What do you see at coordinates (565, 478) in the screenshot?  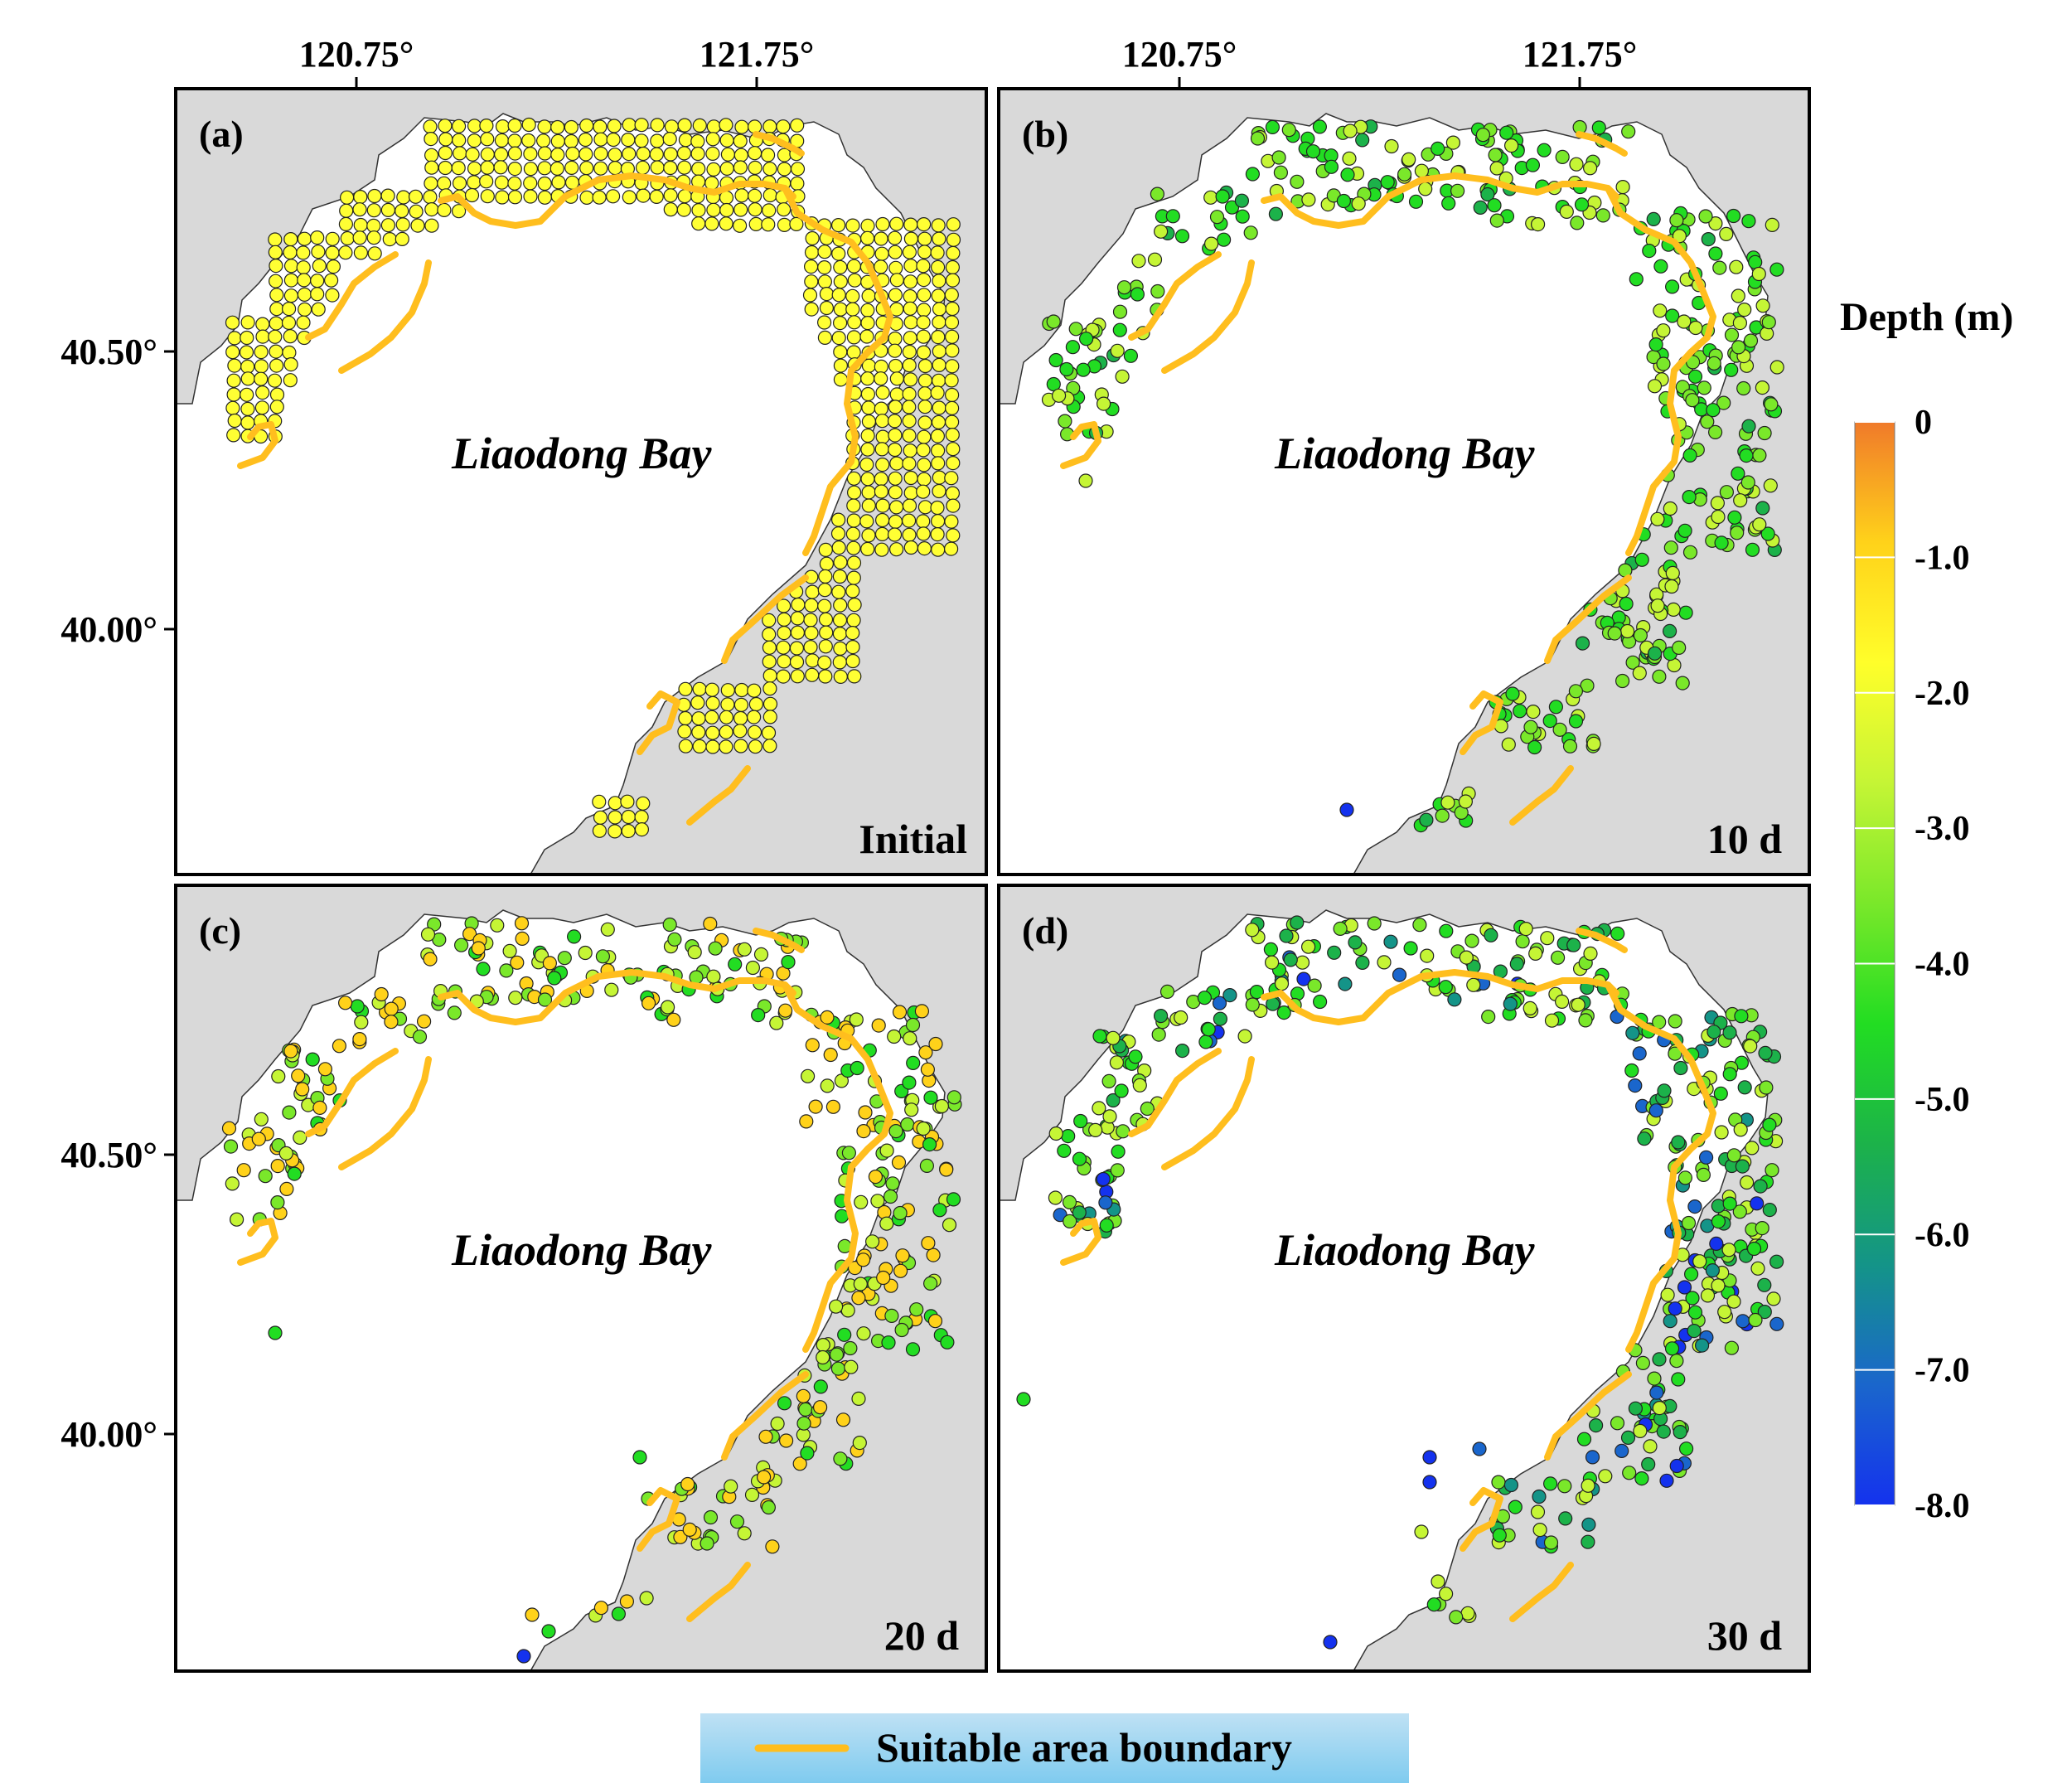 I see `suitable-area-boundary` at bounding box center [565, 478].